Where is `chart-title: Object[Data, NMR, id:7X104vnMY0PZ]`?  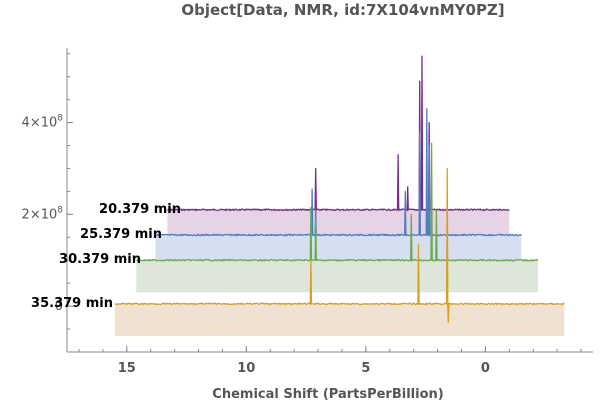
chart-title: Object[Data, NMR, id:7X104vnMY0PZ] is located at coordinates (342, 10).